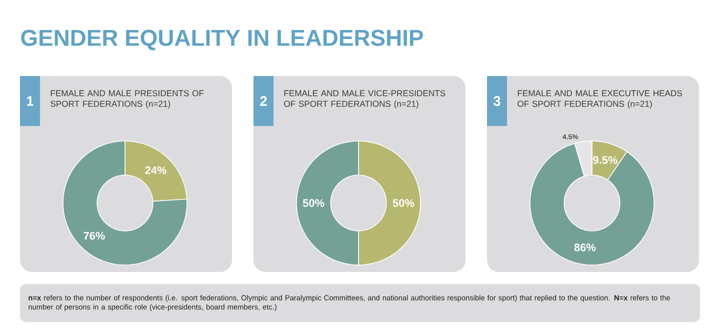 The image size is (720, 333). What do you see at coordinates (222, 40) in the screenshot?
I see `text: GENDER EQUALITY IN LEADERSHIP` at bounding box center [222, 40].